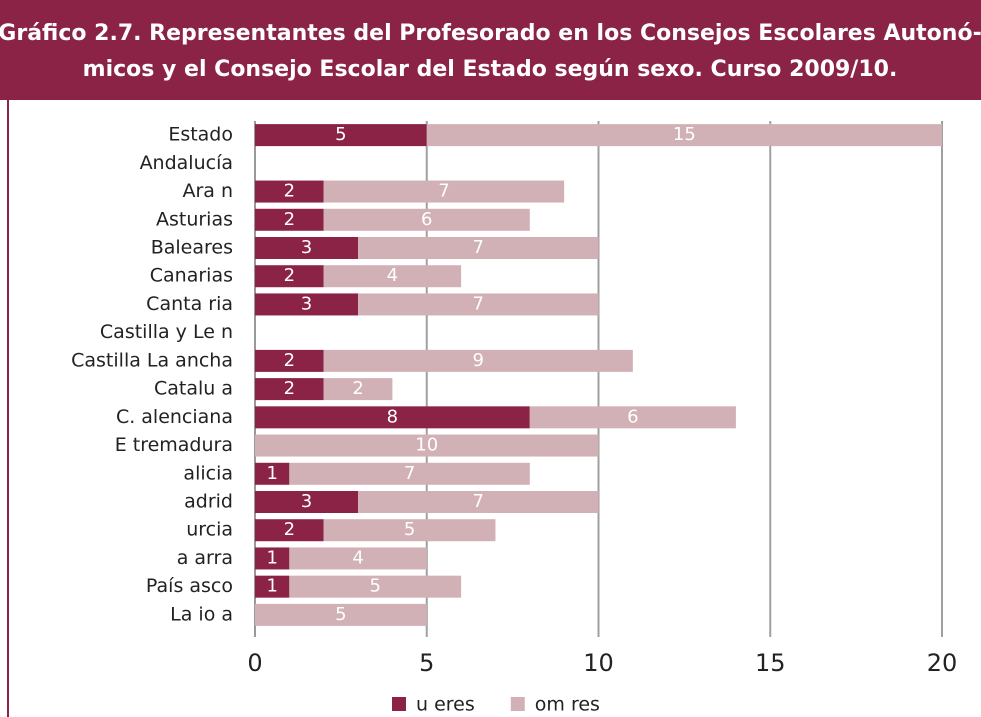 This screenshot has height=717, width=981. Describe the element at coordinates (200, 135) in the screenshot. I see `y-tick-label: Estado` at that location.